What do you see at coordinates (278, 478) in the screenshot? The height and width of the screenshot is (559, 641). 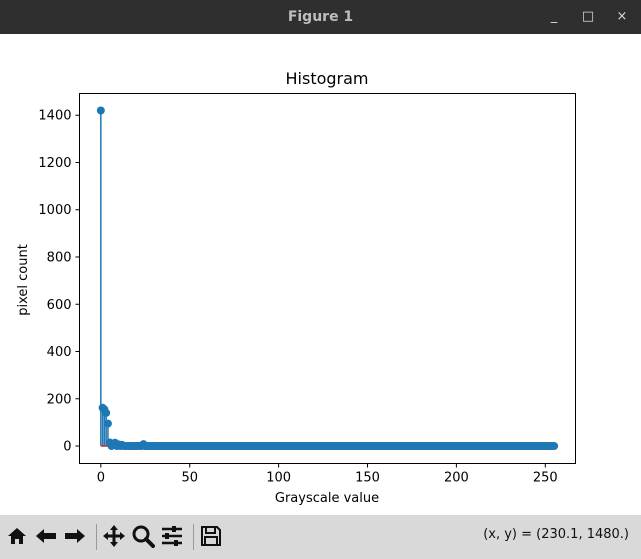 I see `x-tick-label: 100` at bounding box center [278, 478].